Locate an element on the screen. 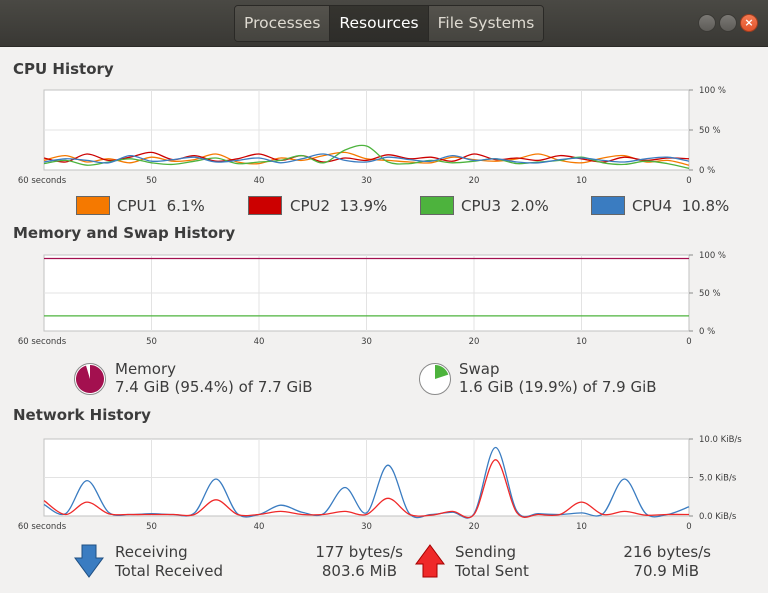 Image resolution: width=768 pixels, height=593 pixels. close-icon: × is located at coordinates (749, 23).